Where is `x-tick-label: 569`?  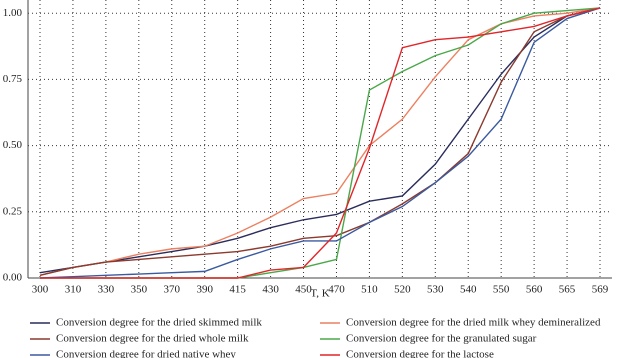 x-tick-label: 569 is located at coordinates (600, 290).